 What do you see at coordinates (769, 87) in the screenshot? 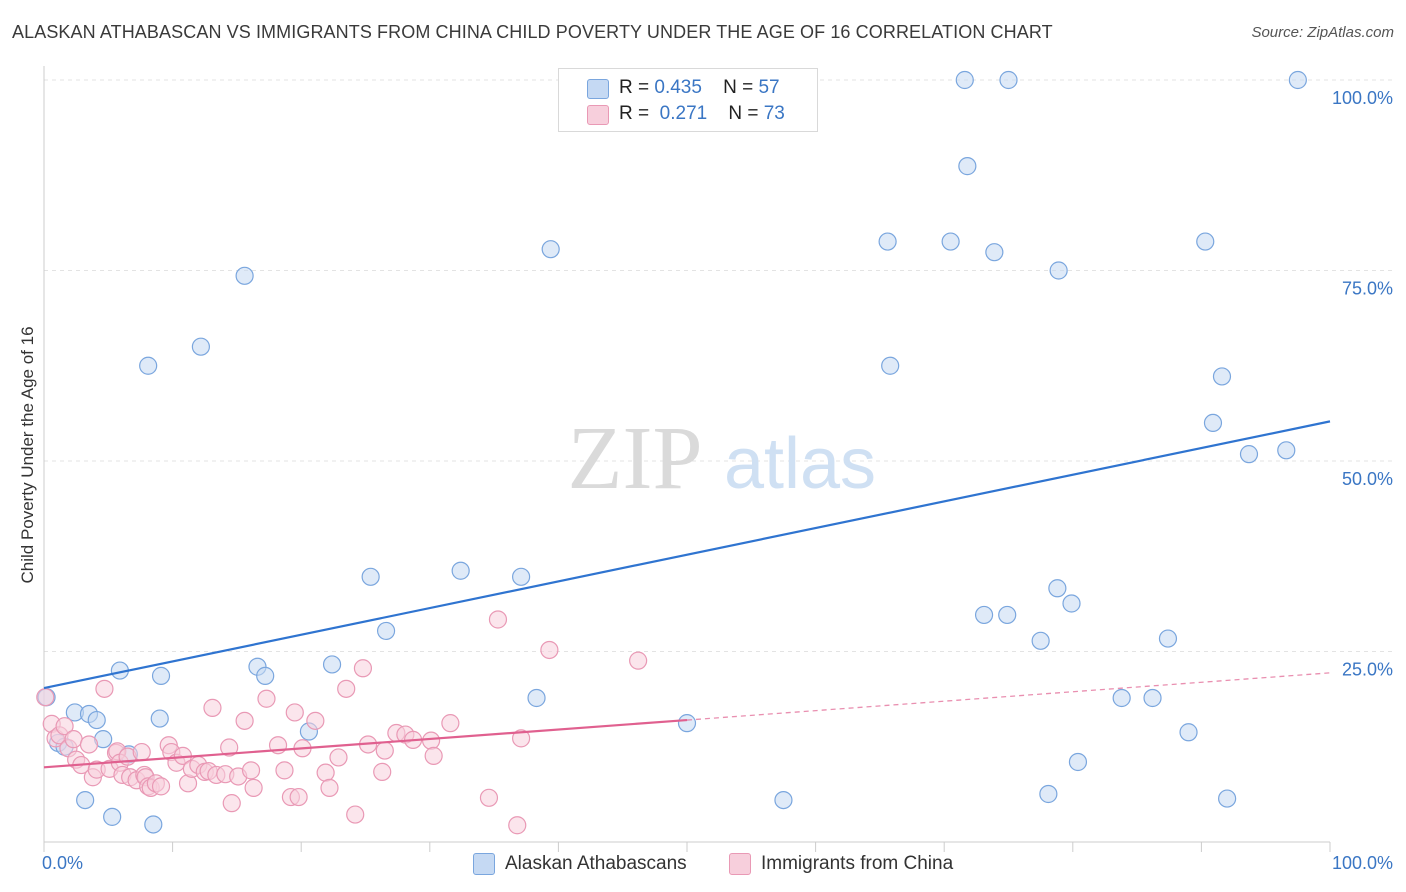
I see `legend-n-value: 57` at bounding box center [769, 87].